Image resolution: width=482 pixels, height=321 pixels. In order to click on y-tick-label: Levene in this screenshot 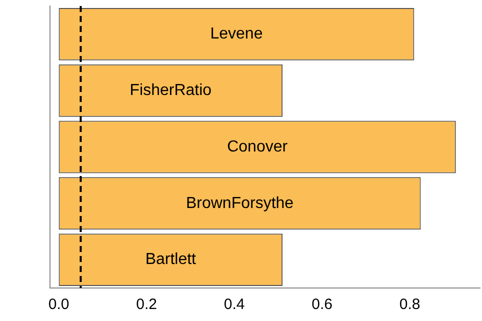, I will do `click(236, 34)`.